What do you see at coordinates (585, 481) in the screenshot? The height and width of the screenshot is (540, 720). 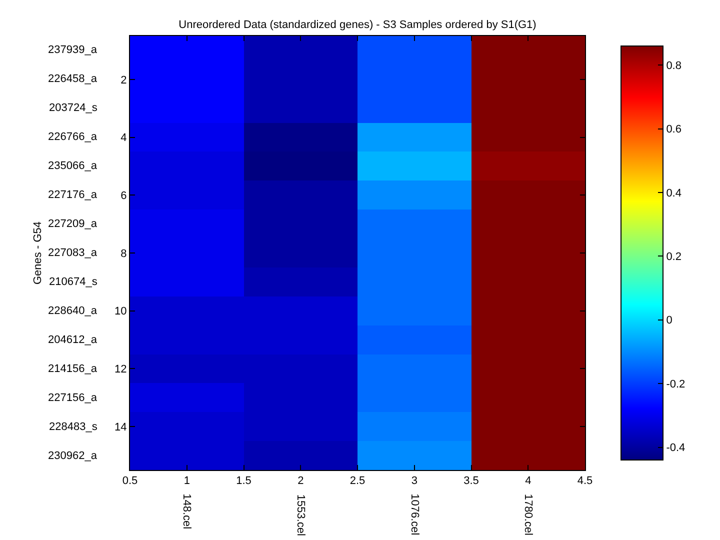 I see `x-tick-label: 4.5` at bounding box center [585, 481].